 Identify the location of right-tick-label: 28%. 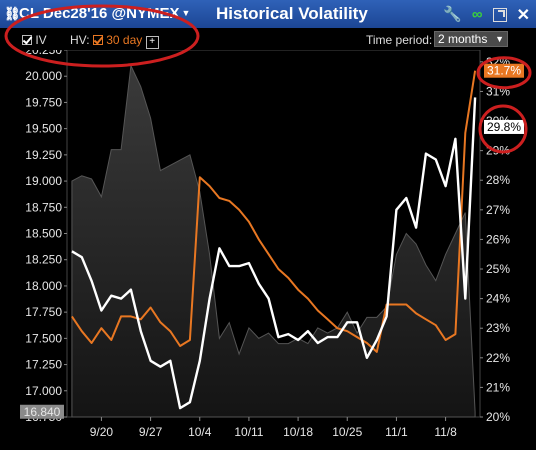
(498, 180).